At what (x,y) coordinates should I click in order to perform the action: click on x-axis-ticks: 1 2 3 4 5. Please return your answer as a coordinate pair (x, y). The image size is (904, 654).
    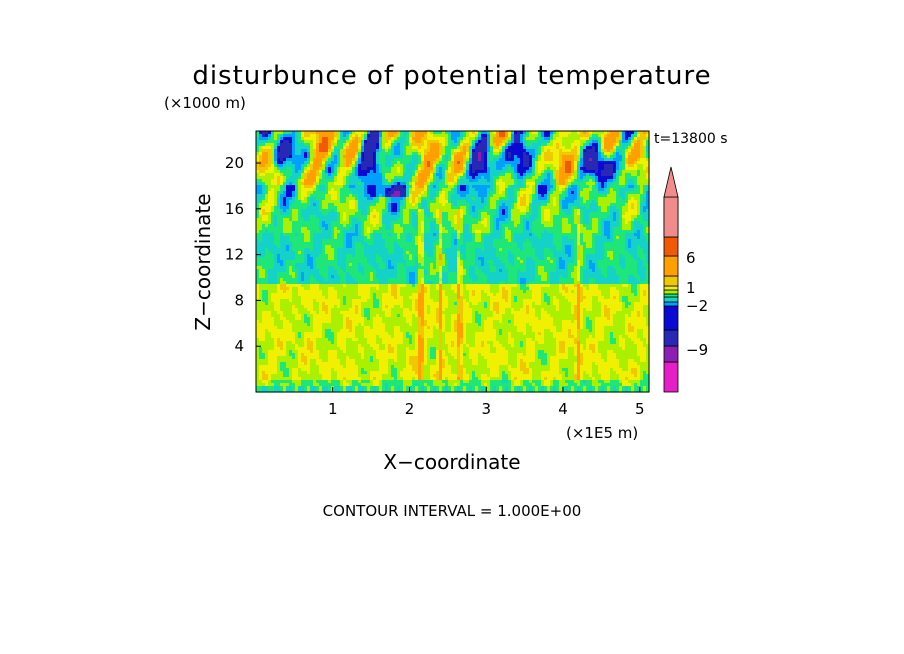
    Looking at the image, I should click on (486, 402).